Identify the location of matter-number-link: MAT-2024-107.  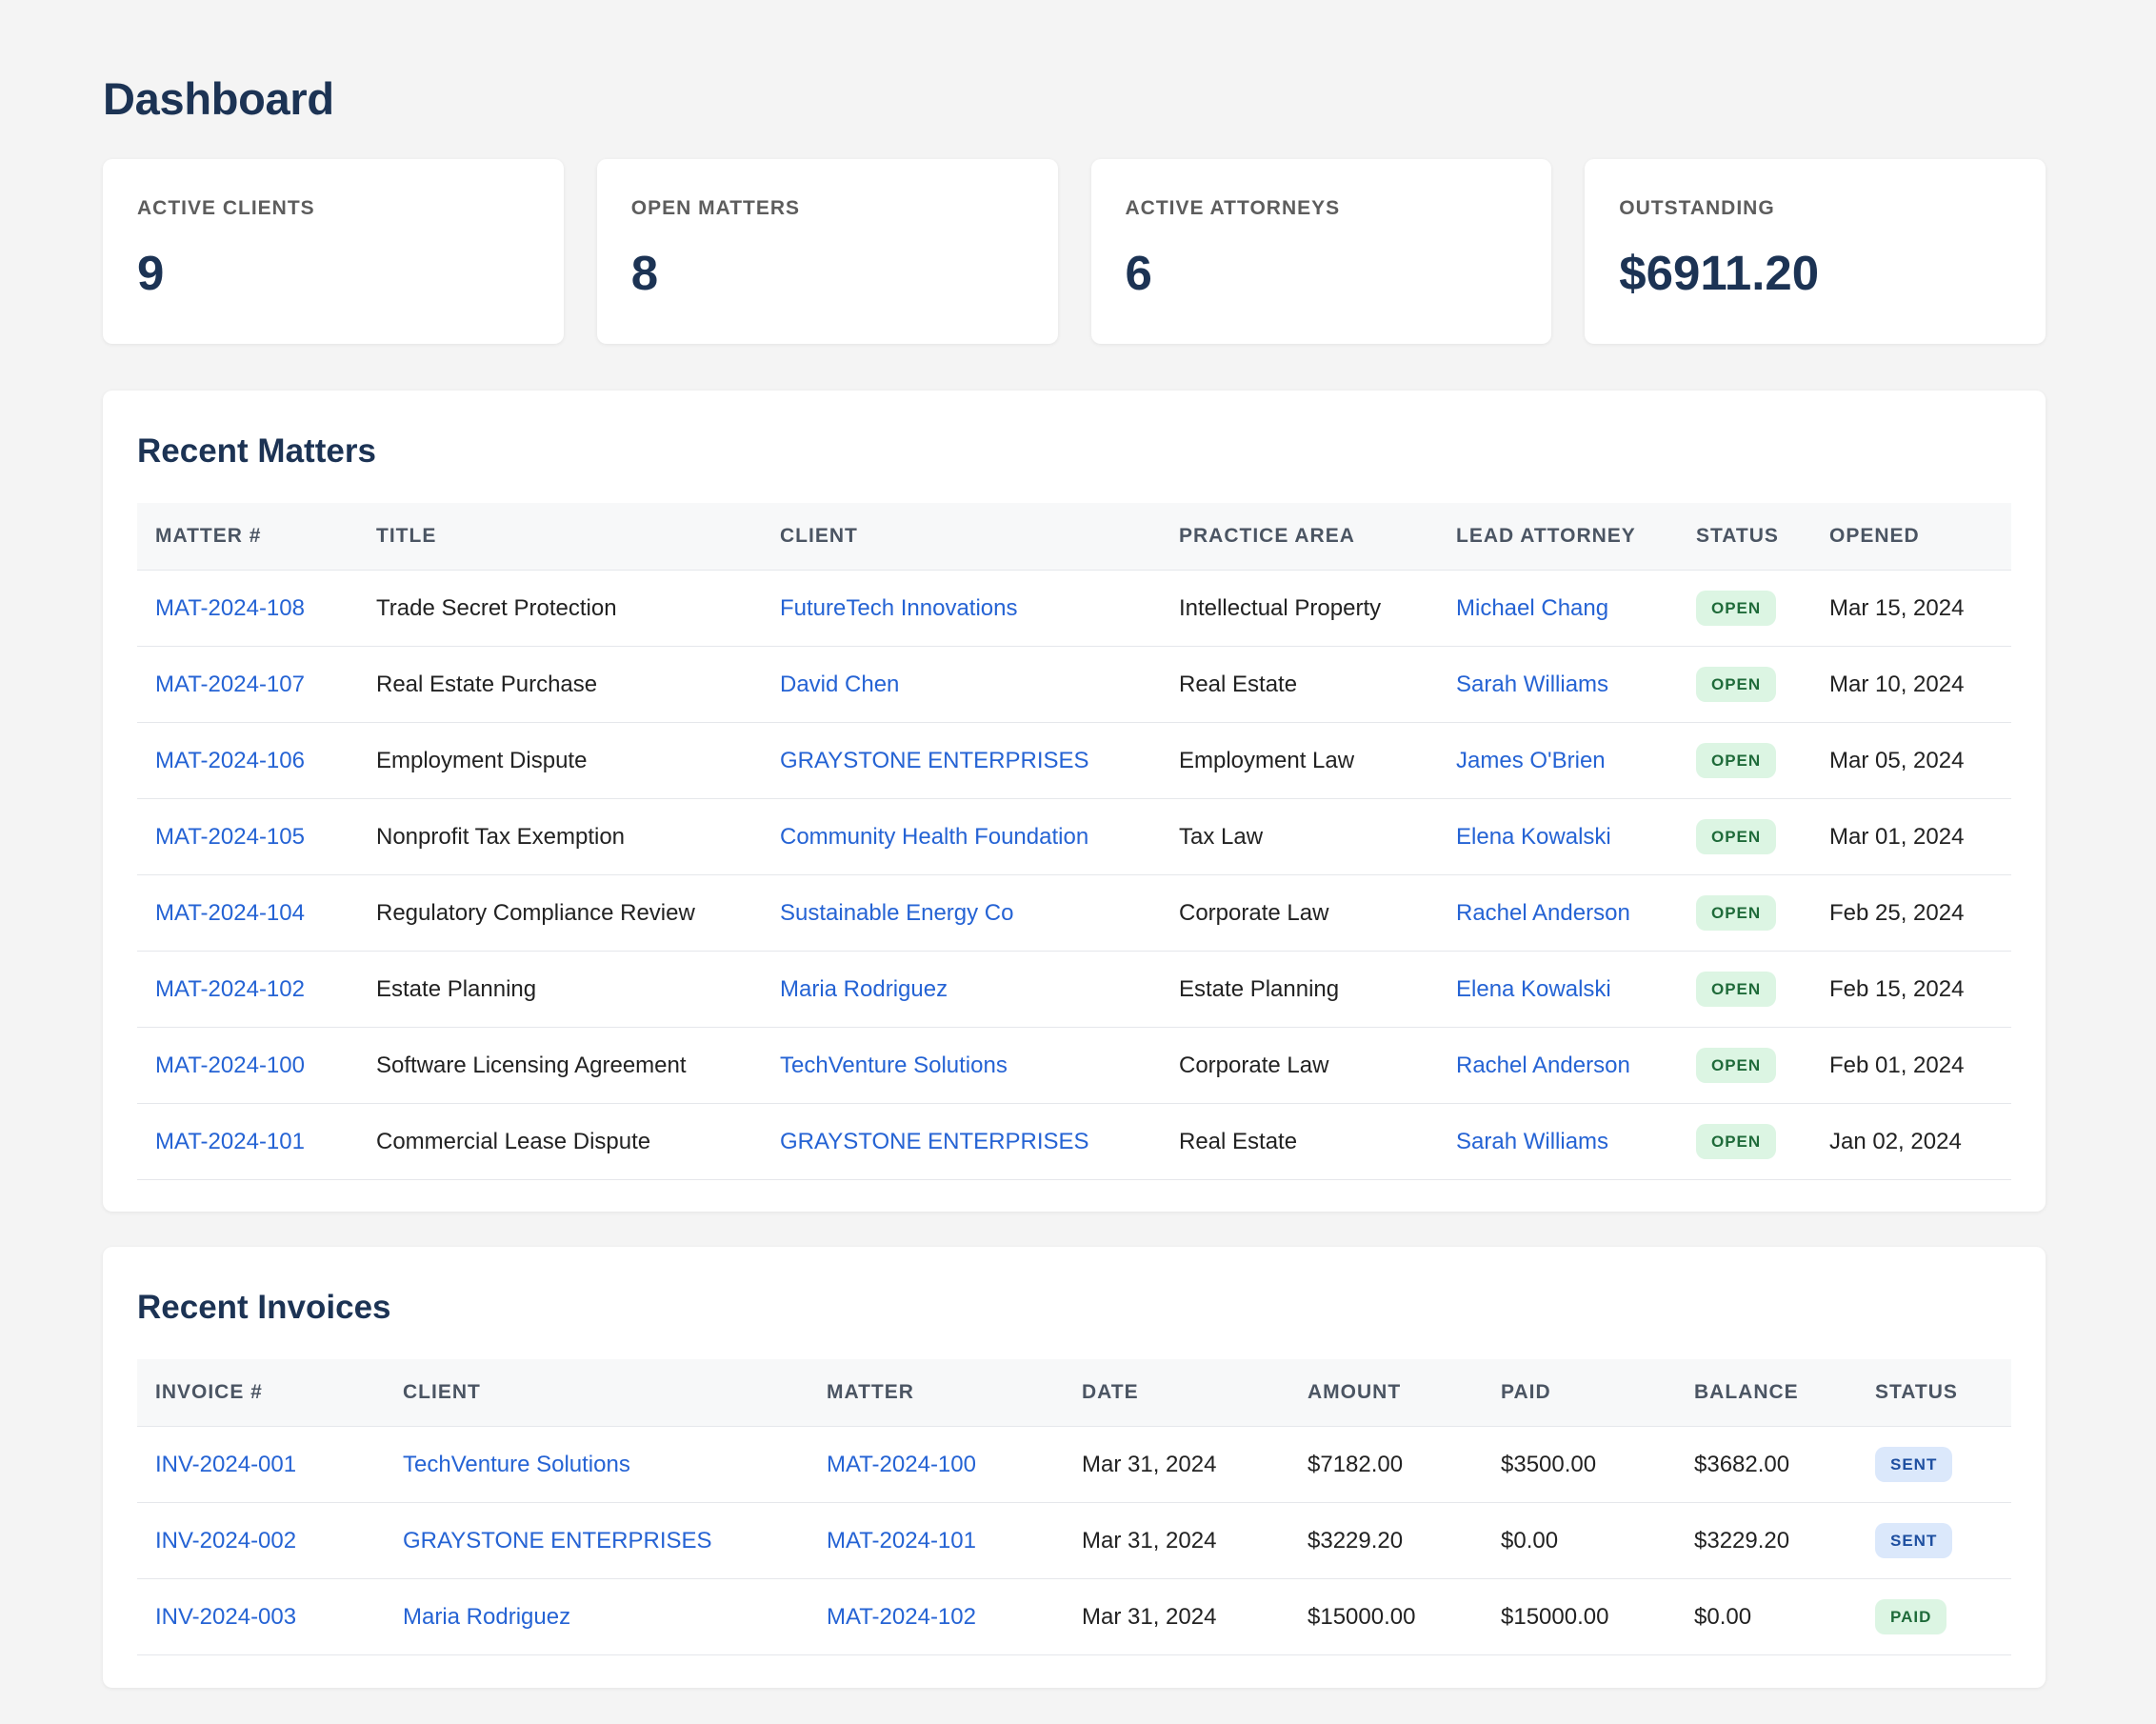
(230, 684).